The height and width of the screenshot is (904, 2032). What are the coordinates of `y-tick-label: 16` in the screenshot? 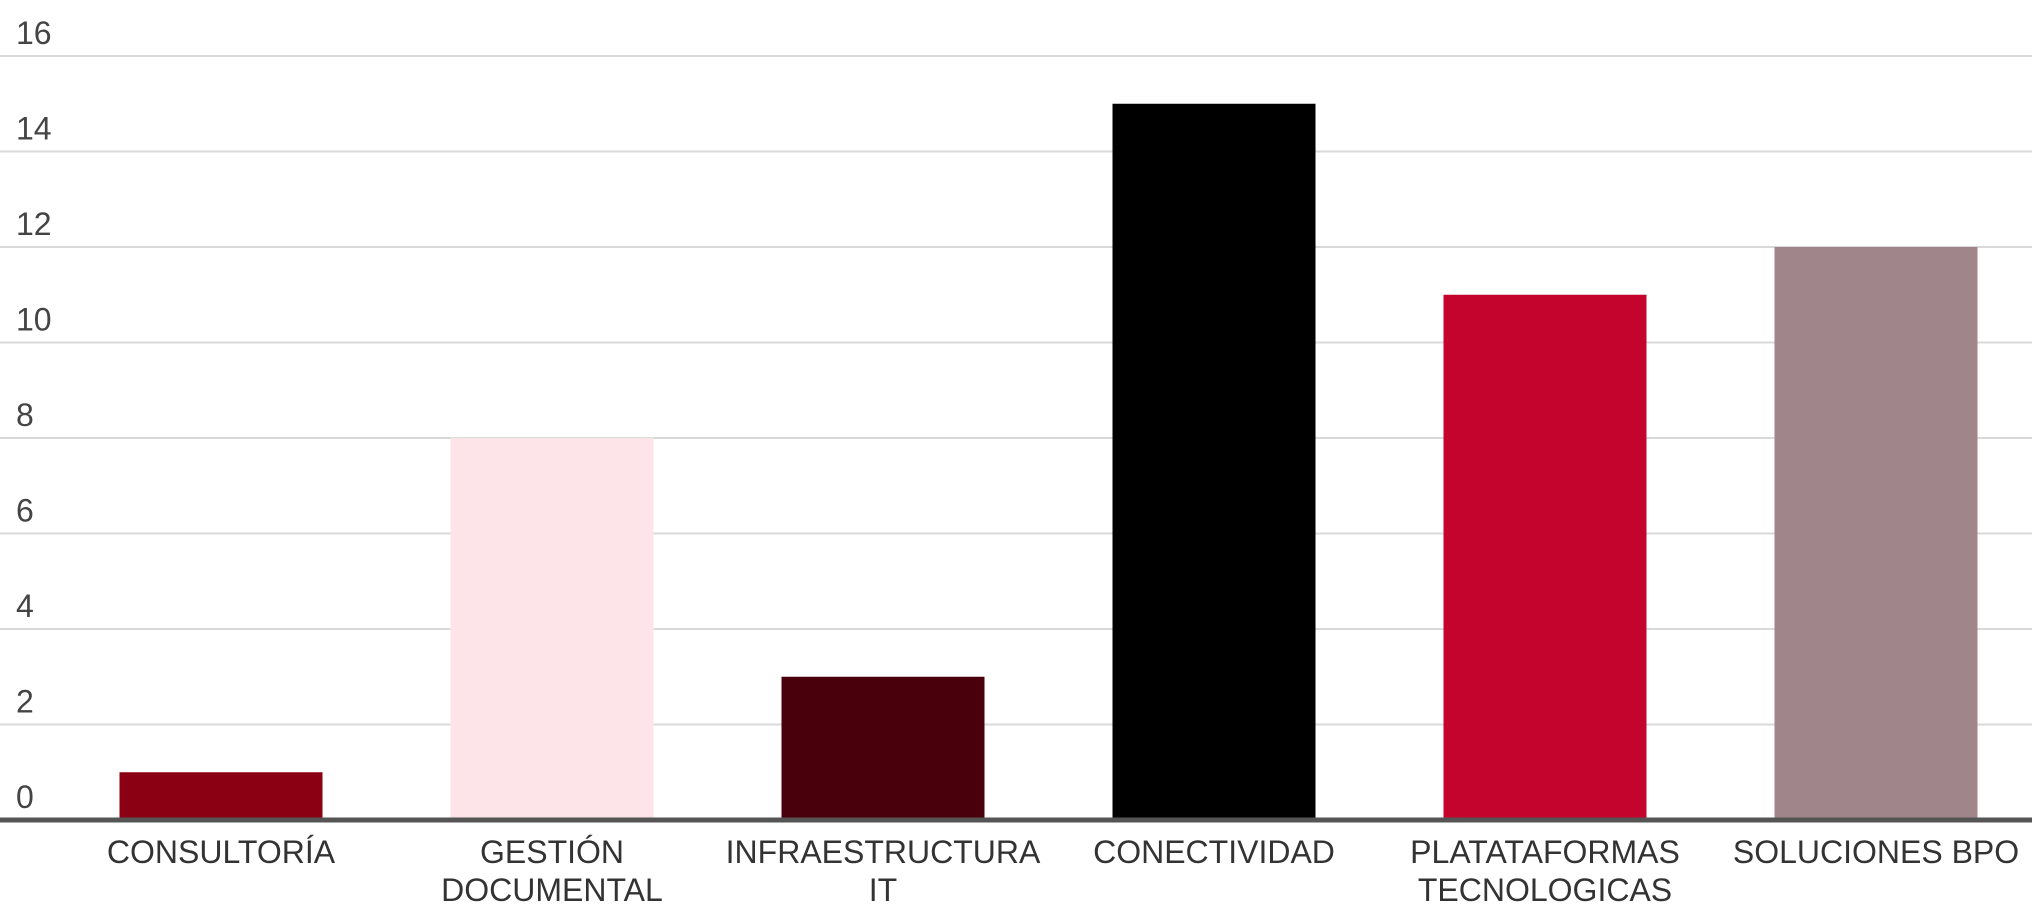 It's located at (34, 33).